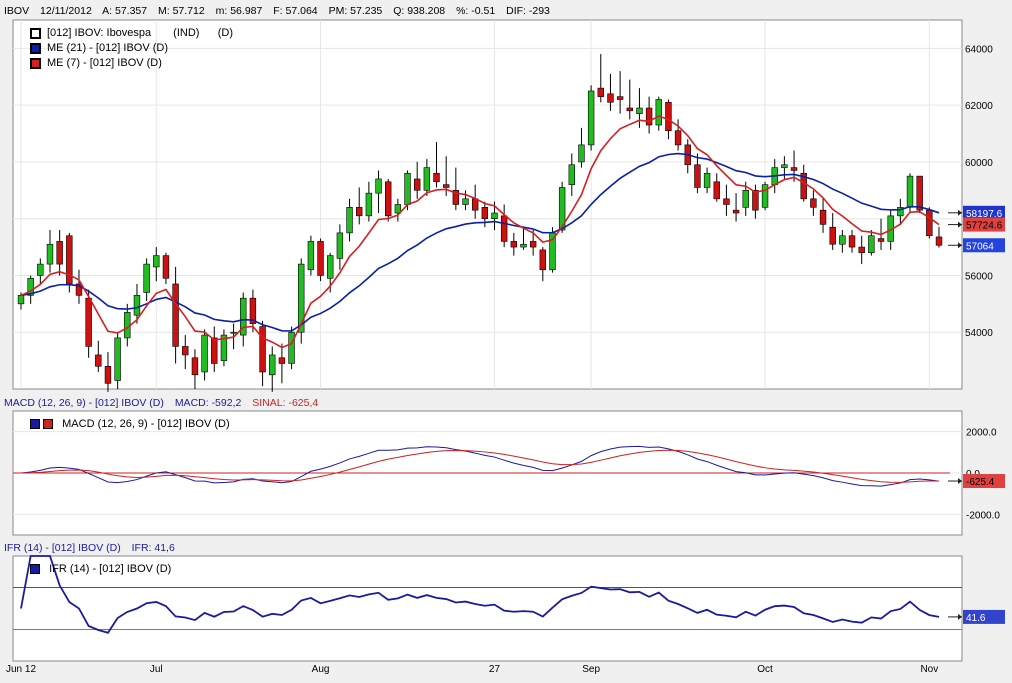 This screenshot has width=1012, height=683. I want to click on signal-legend-swatch, so click(48, 424).